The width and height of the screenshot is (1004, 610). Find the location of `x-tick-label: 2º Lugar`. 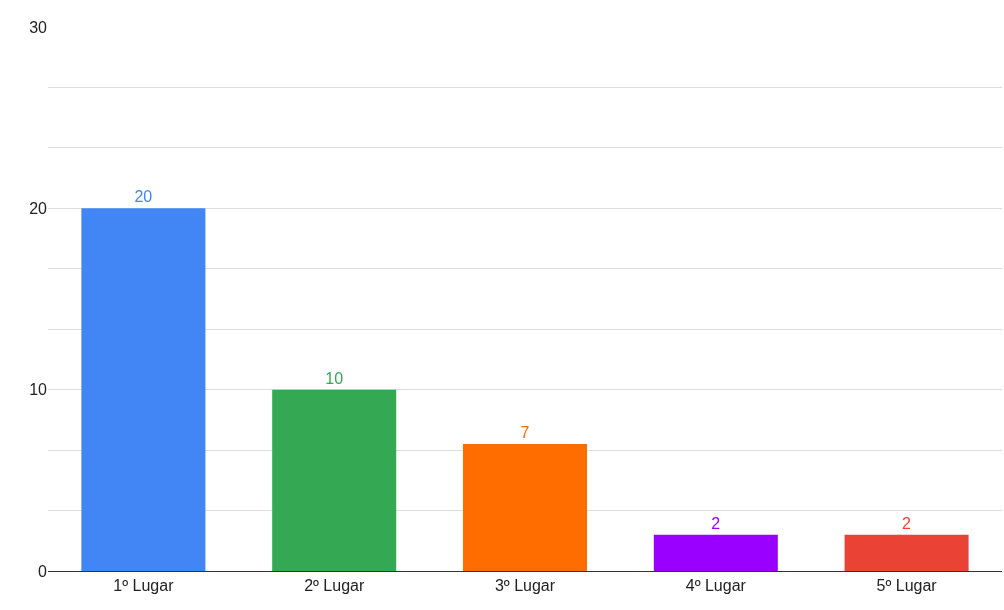

x-tick-label: 2º Lugar is located at coordinates (334, 586).